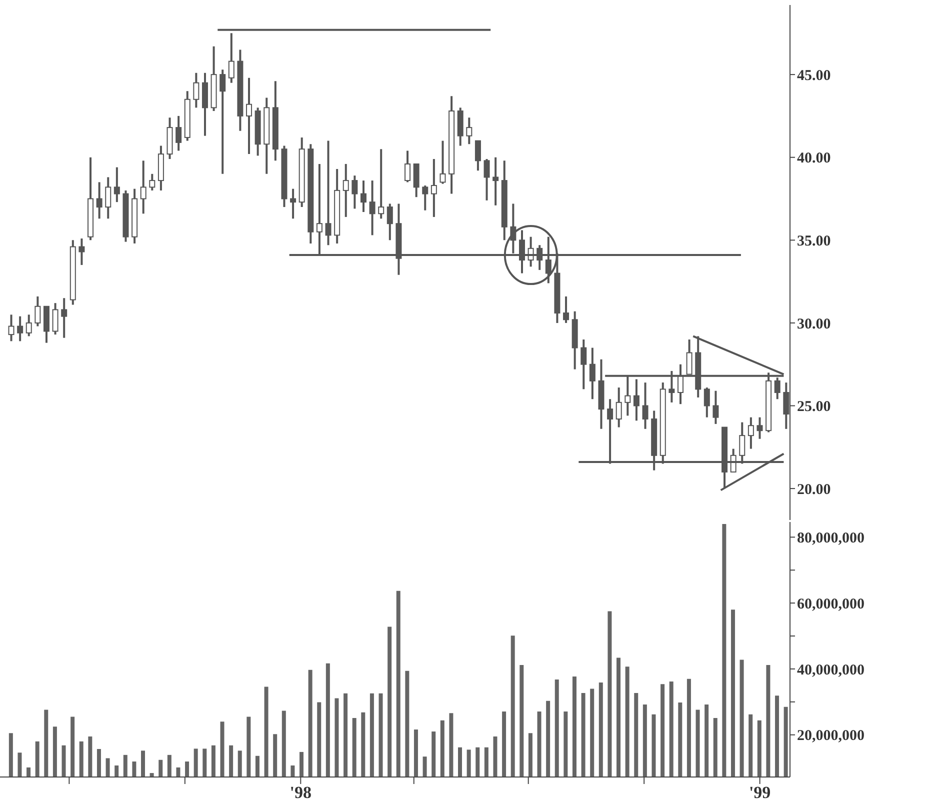 This screenshot has width=927, height=812. Describe the element at coordinates (814, 241) in the screenshot. I see `y-tick-label: 35.00` at that location.